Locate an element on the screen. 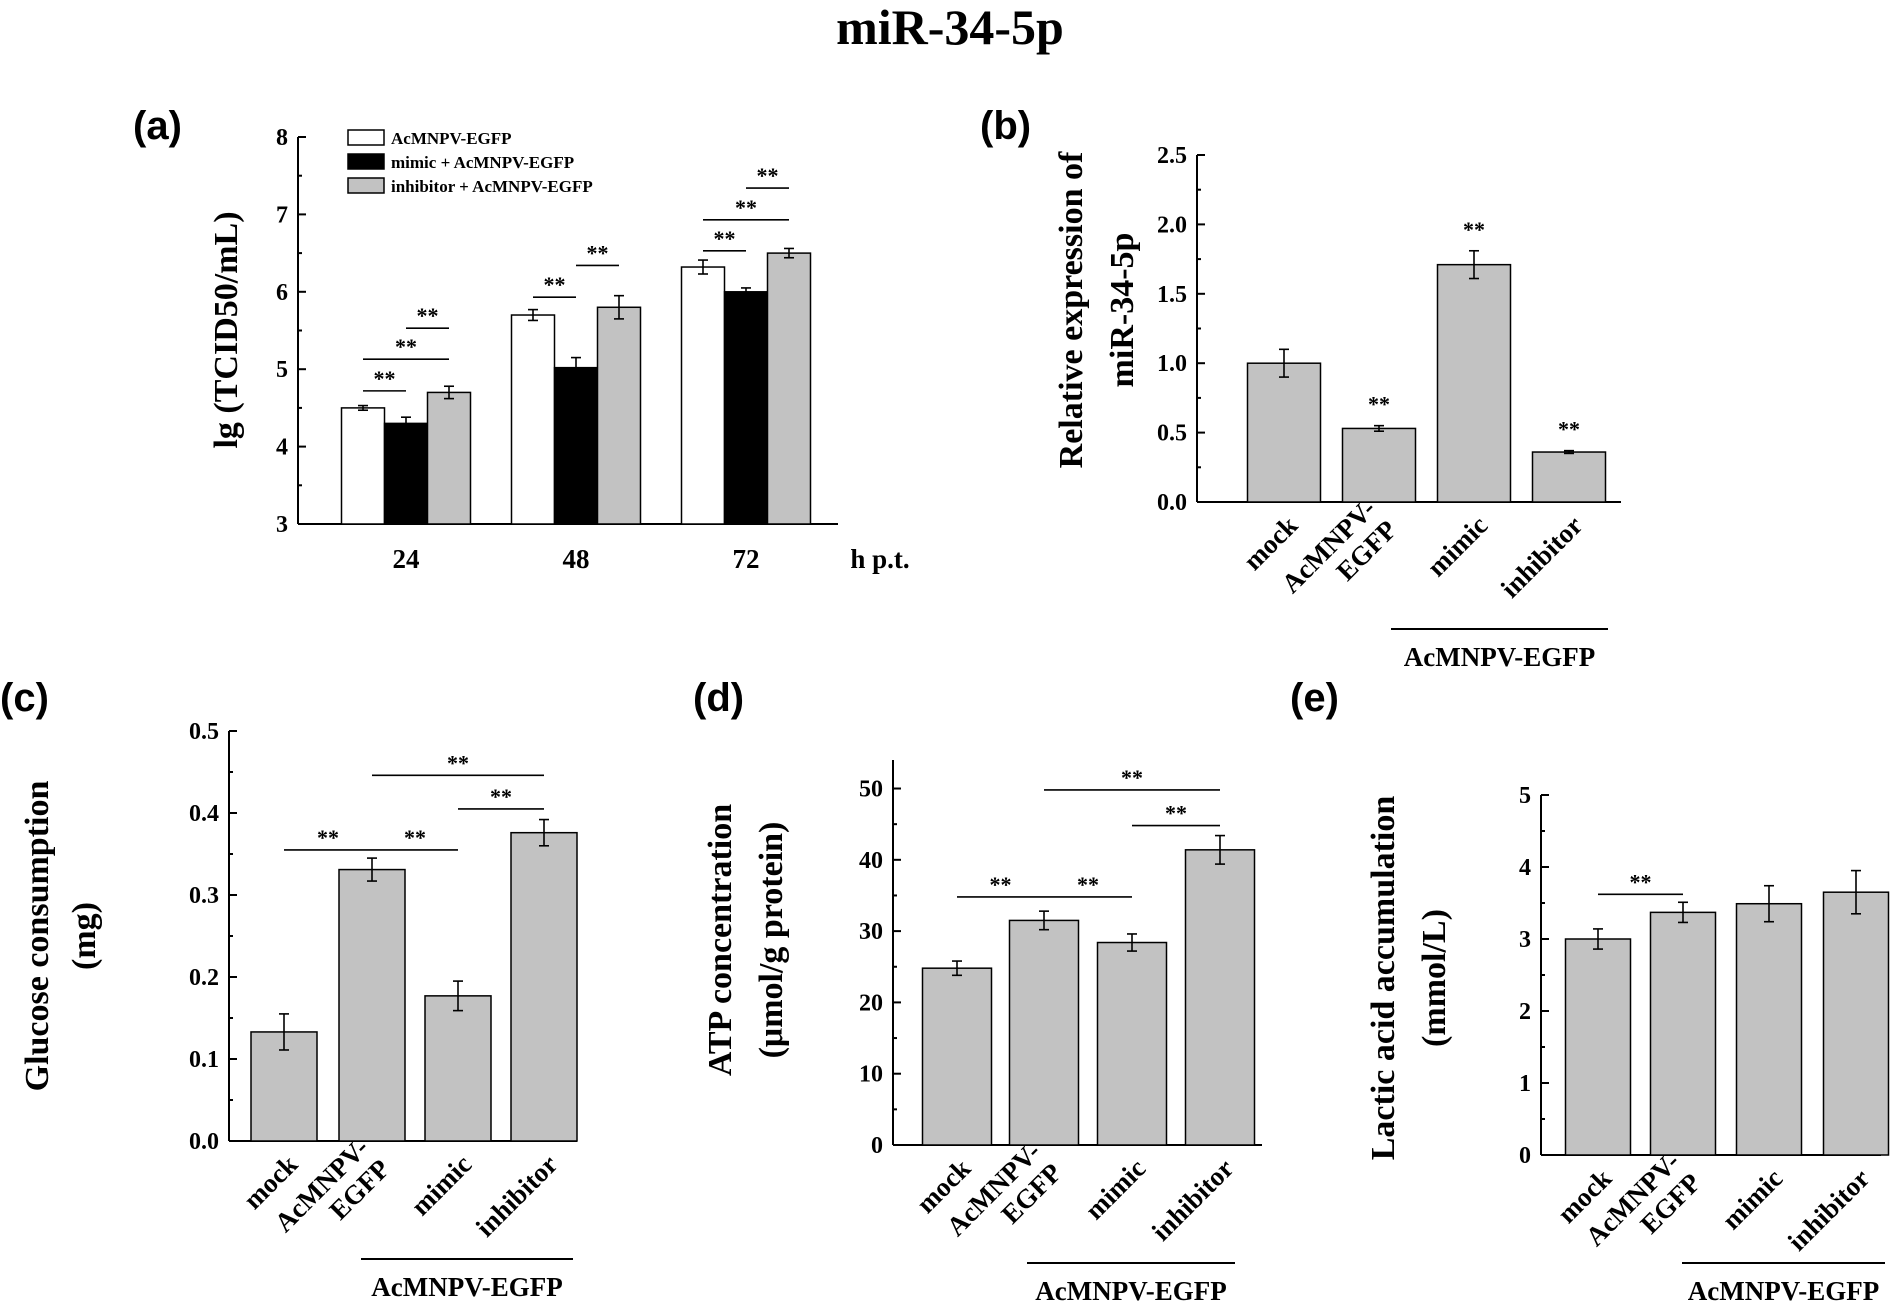 This screenshot has width=1900, height=1304. panel-d-ytick-label: 10 is located at coordinates (871, 1075).